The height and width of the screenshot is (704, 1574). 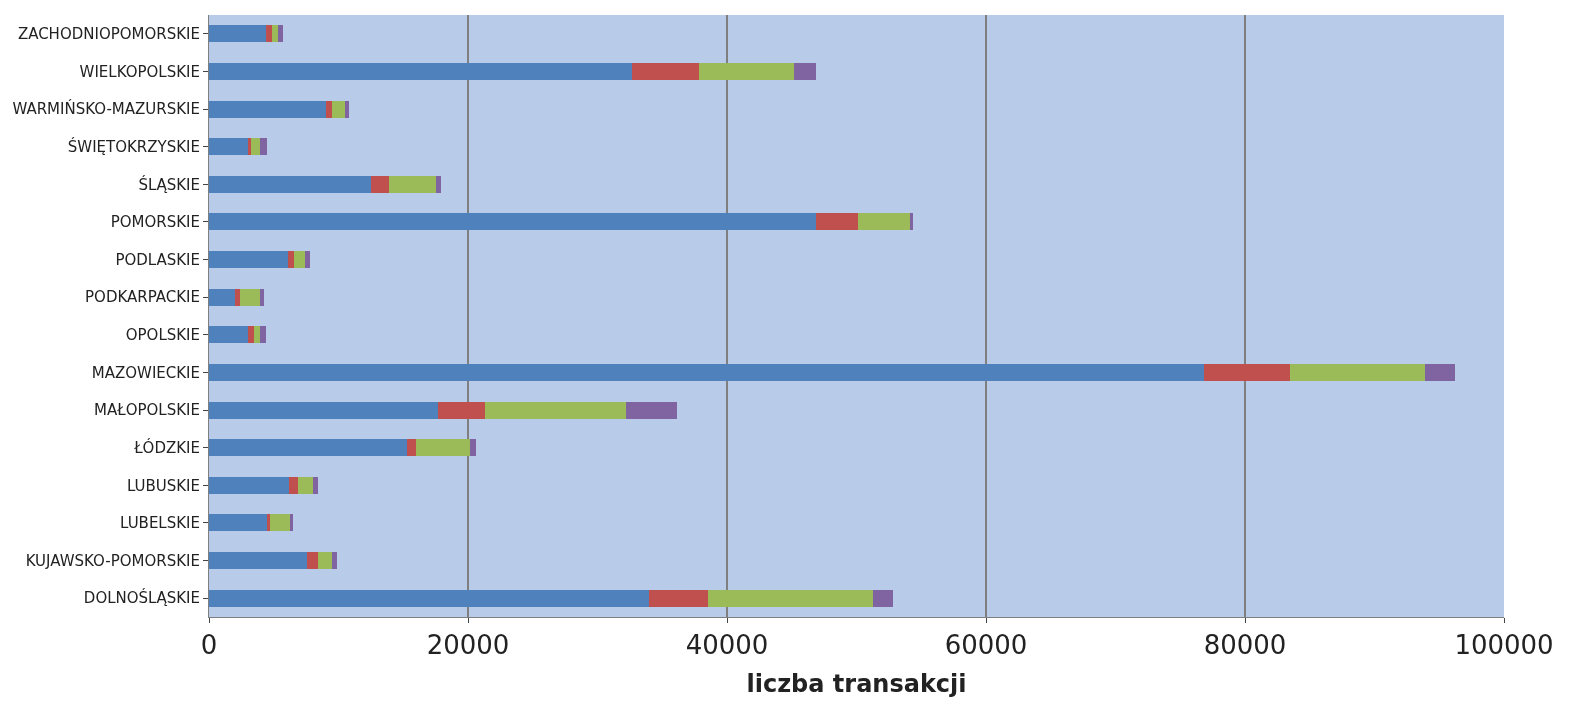 I want to click on y-tick-label: ZACHODNIOPOMORSKIE, so click(x=108, y=34).